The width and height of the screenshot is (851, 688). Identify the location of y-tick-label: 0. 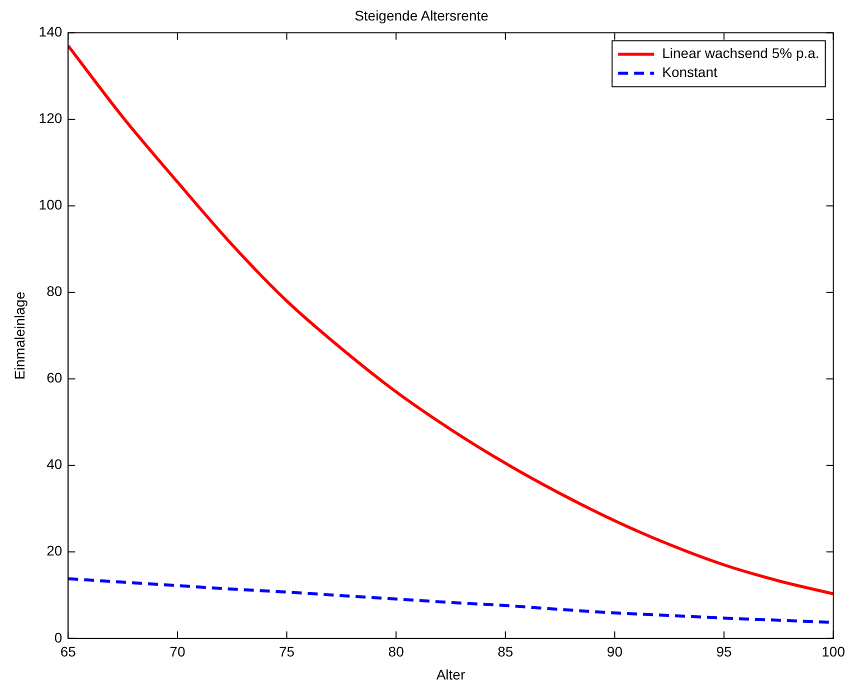
(58, 637).